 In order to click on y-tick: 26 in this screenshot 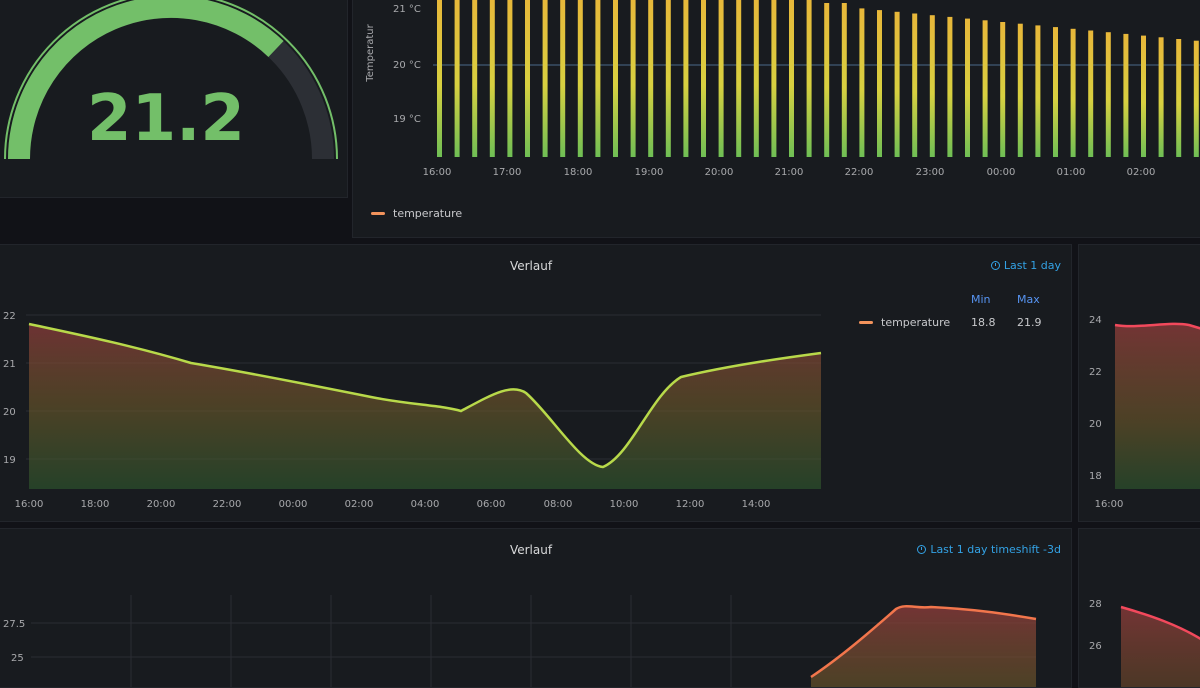, I will do `click(1095, 646)`.